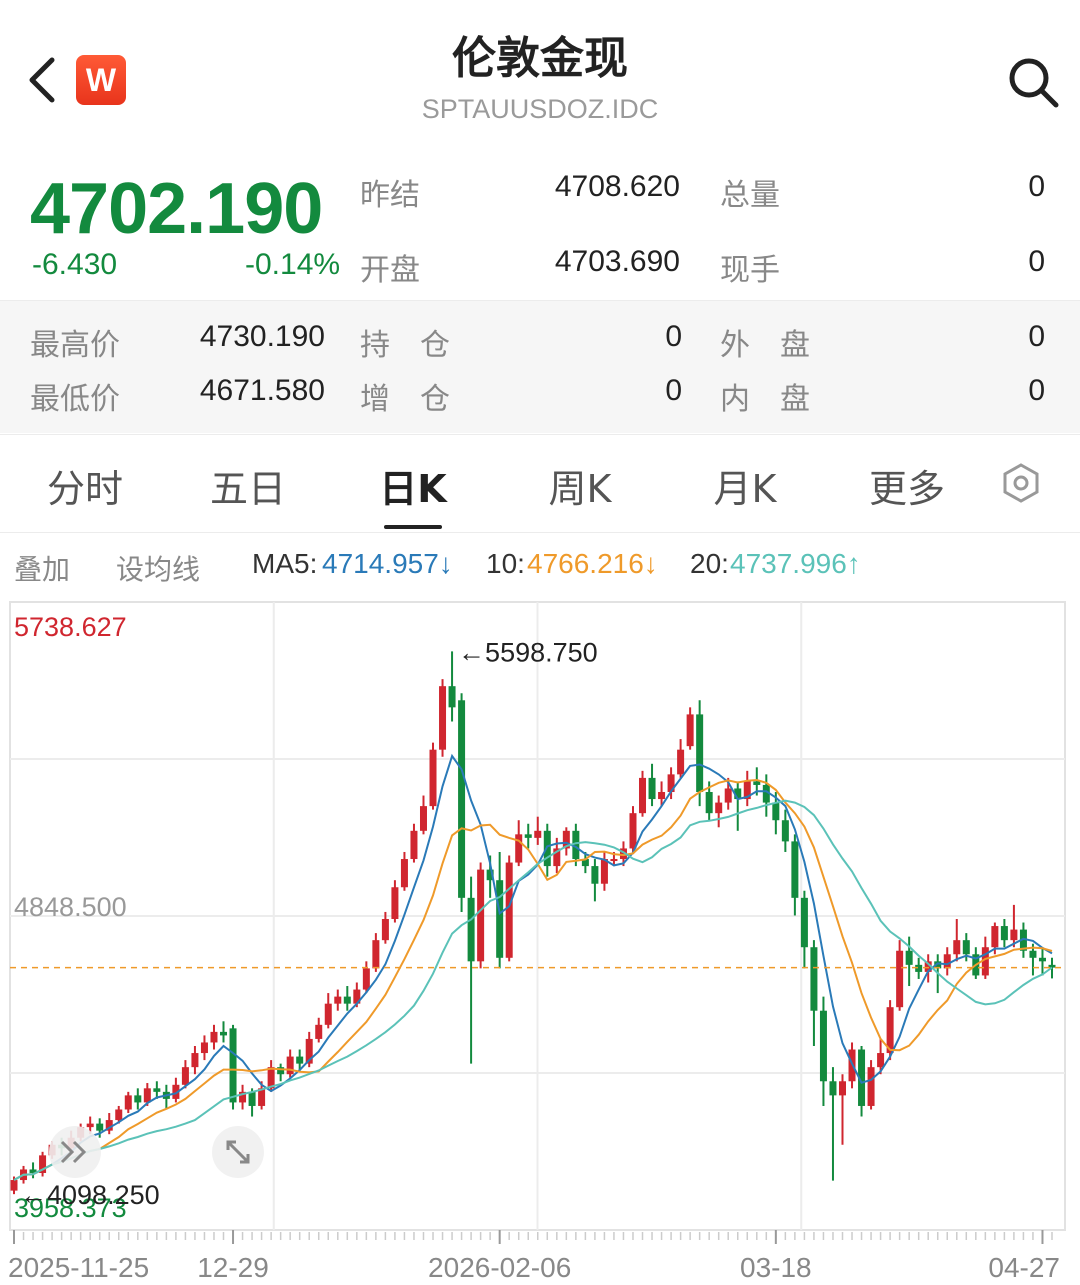 This screenshot has height=1285, width=1080. Describe the element at coordinates (70, 627) in the screenshot. I see `y-top-label: 5738.627` at that location.